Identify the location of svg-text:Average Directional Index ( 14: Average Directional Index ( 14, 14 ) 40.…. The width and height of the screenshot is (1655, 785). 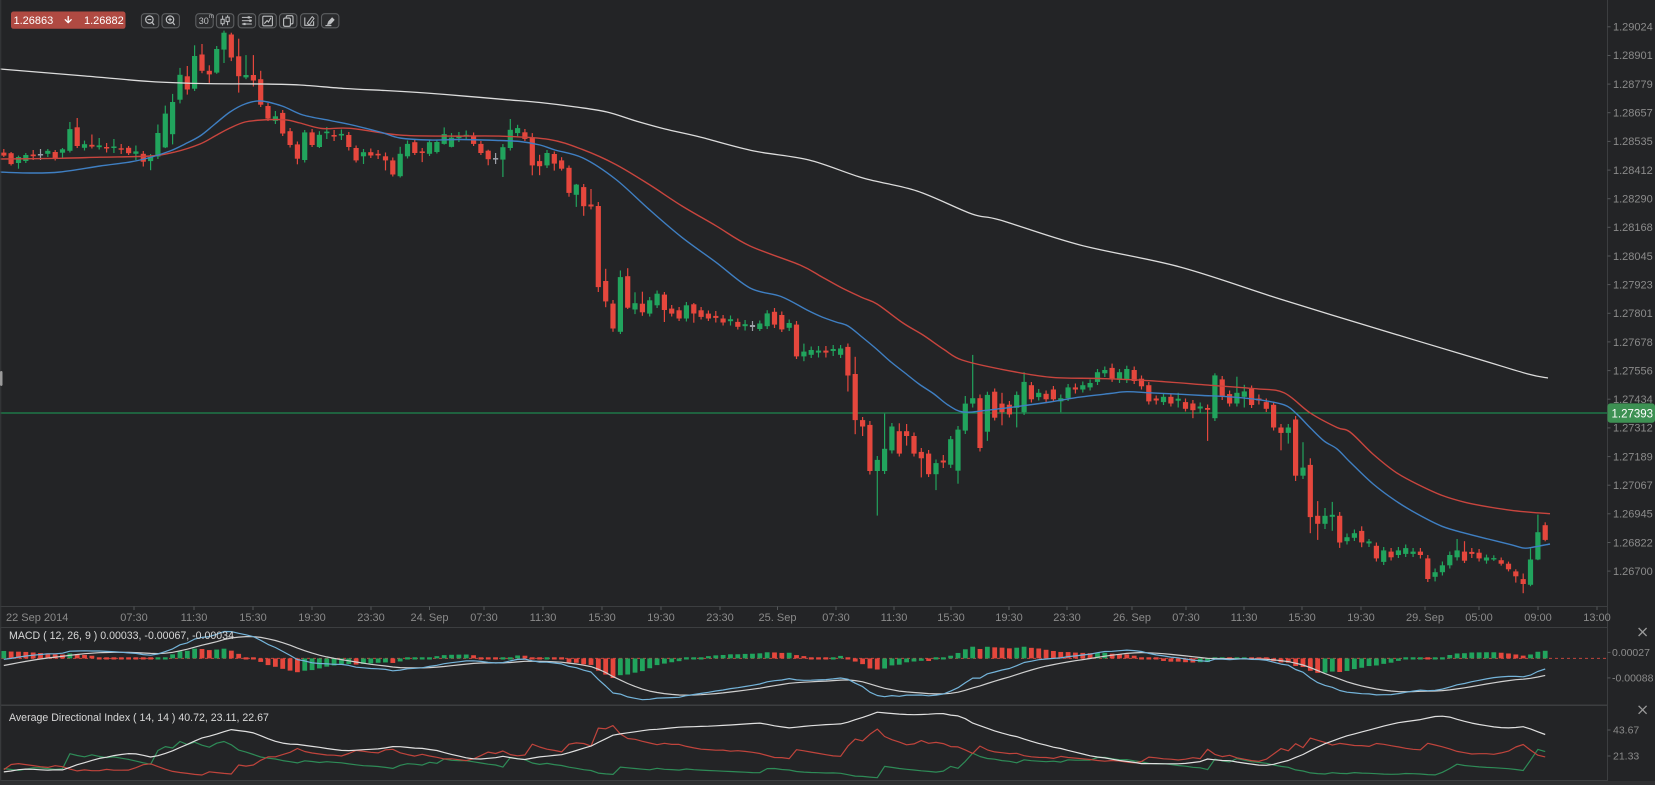
(139, 718).